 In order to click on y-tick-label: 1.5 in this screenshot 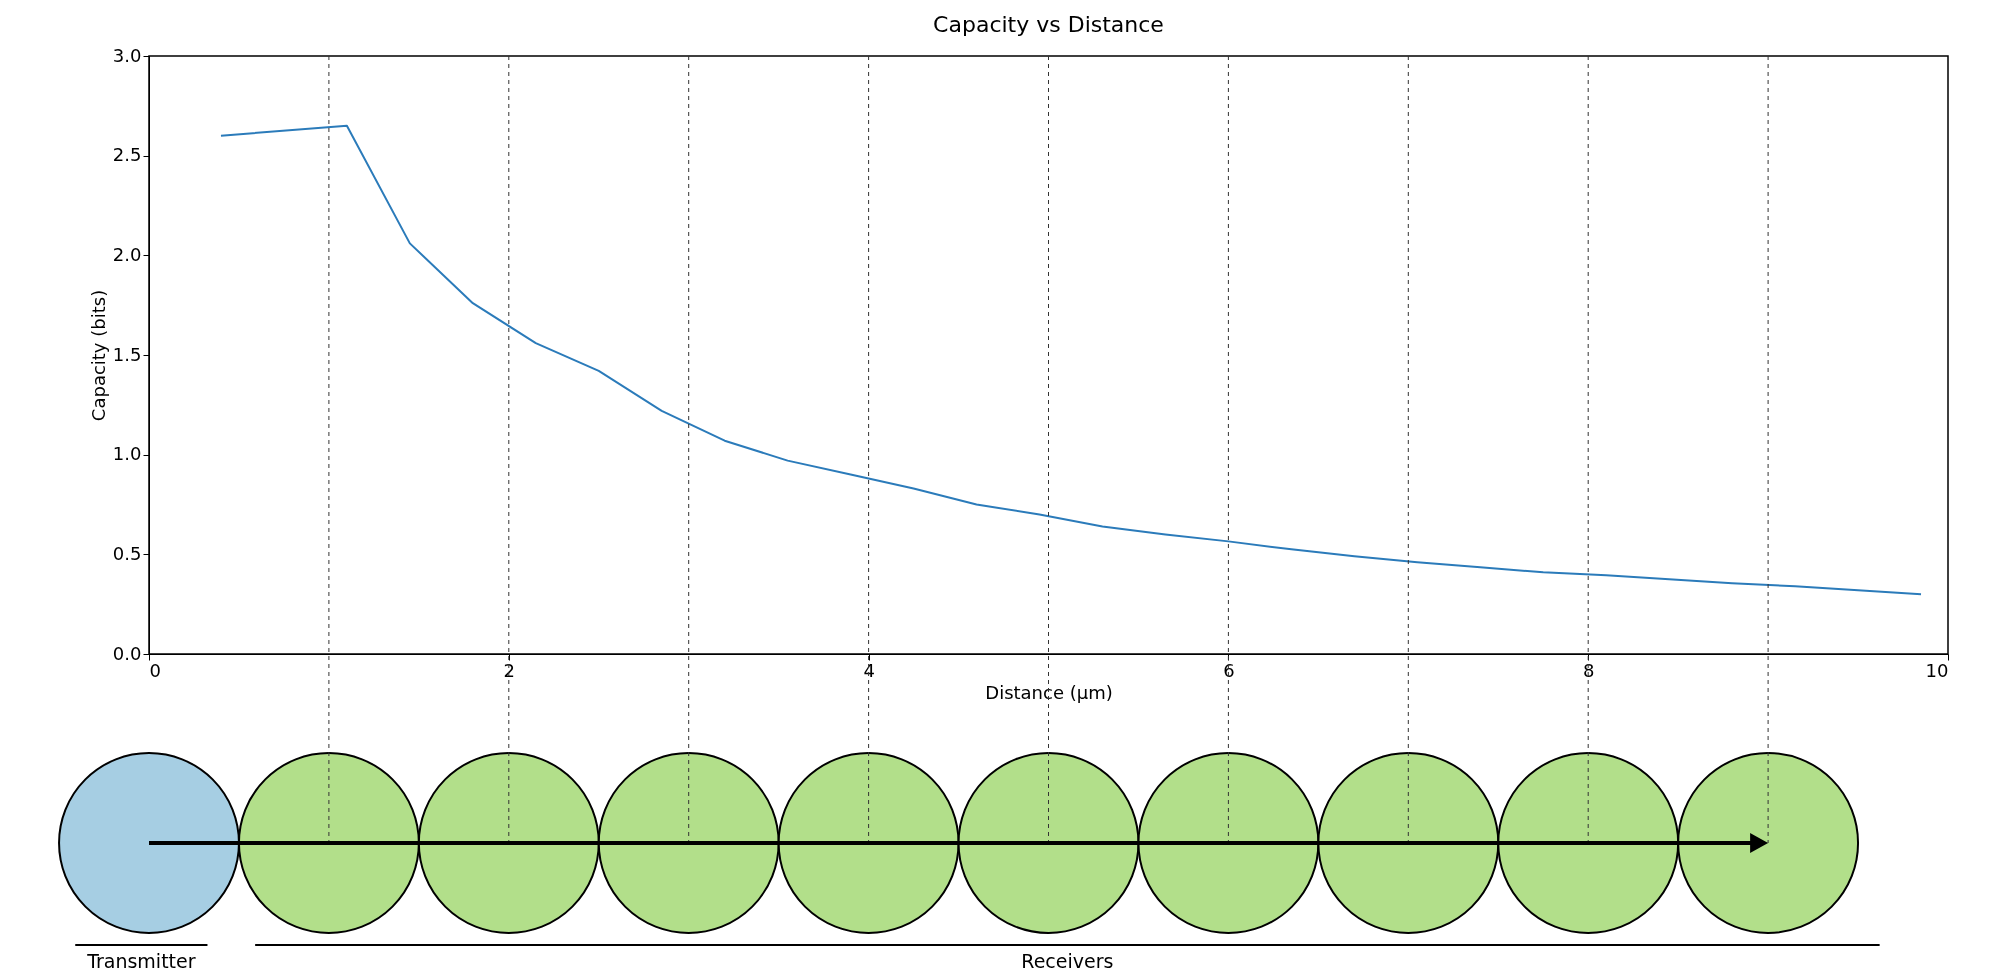, I will do `click(127, 354)`.